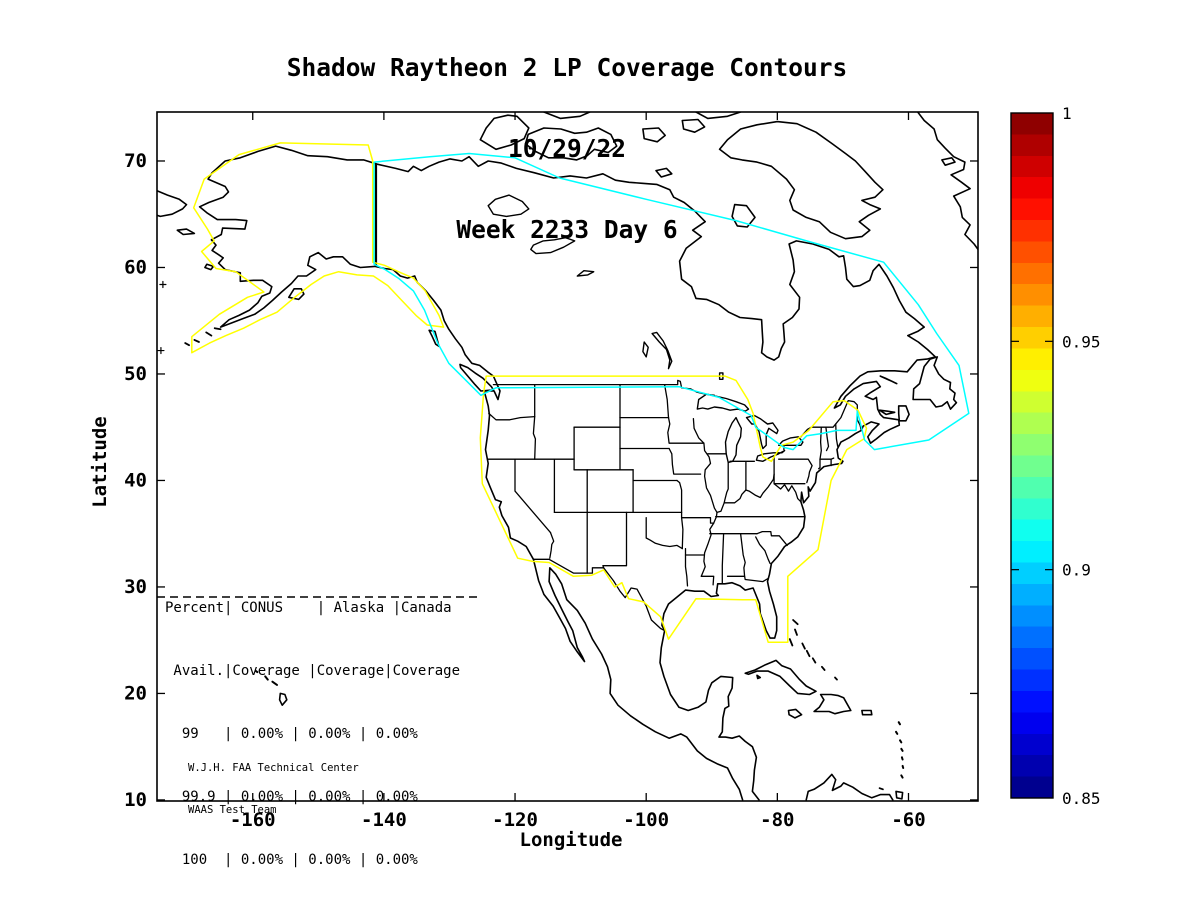 This screenshot has height=900, width=1200. Describe the element at coordinates (820, 448) in the screenshot. I see `border-ny-east` at that location.